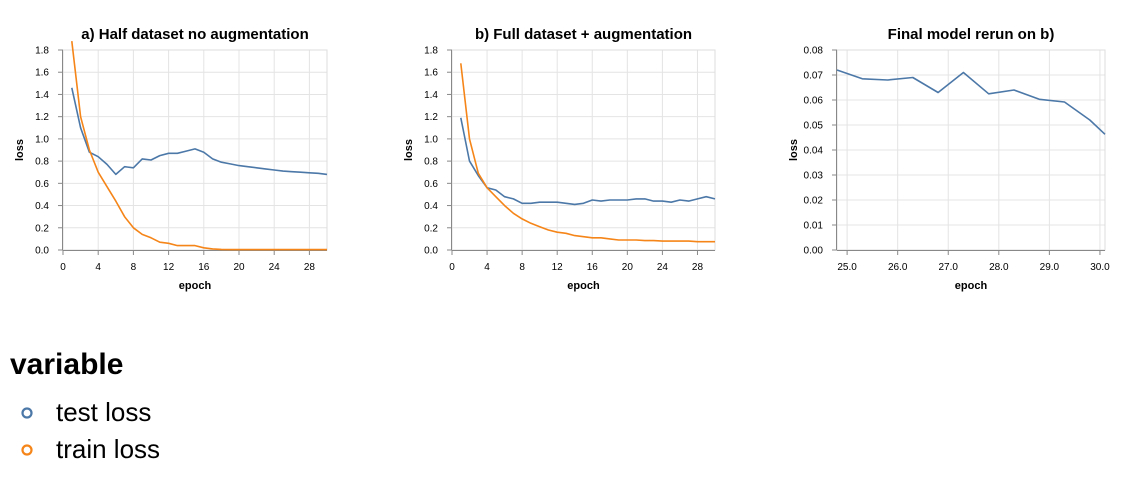  I want to click on x-tick-label: 26.0, so click(898, 267).